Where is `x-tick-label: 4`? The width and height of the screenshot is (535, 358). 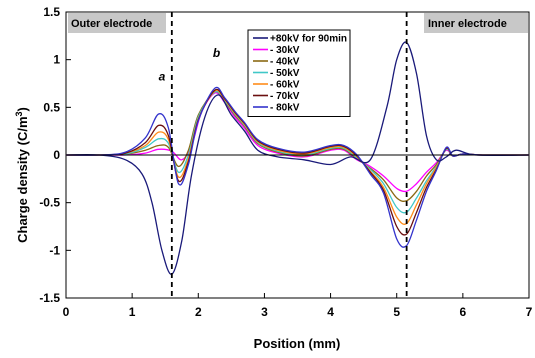 x-tick-label: 4 is located at coordinates (330, 312).